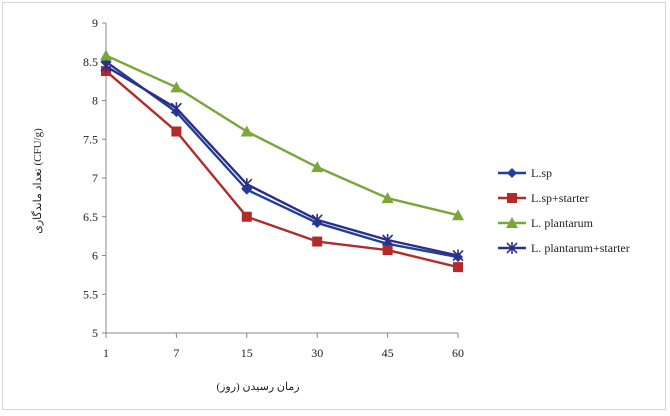  Describe the element at coordinates (317, 353) in the screenshot. I see `x-tick-label: 30` at that location.